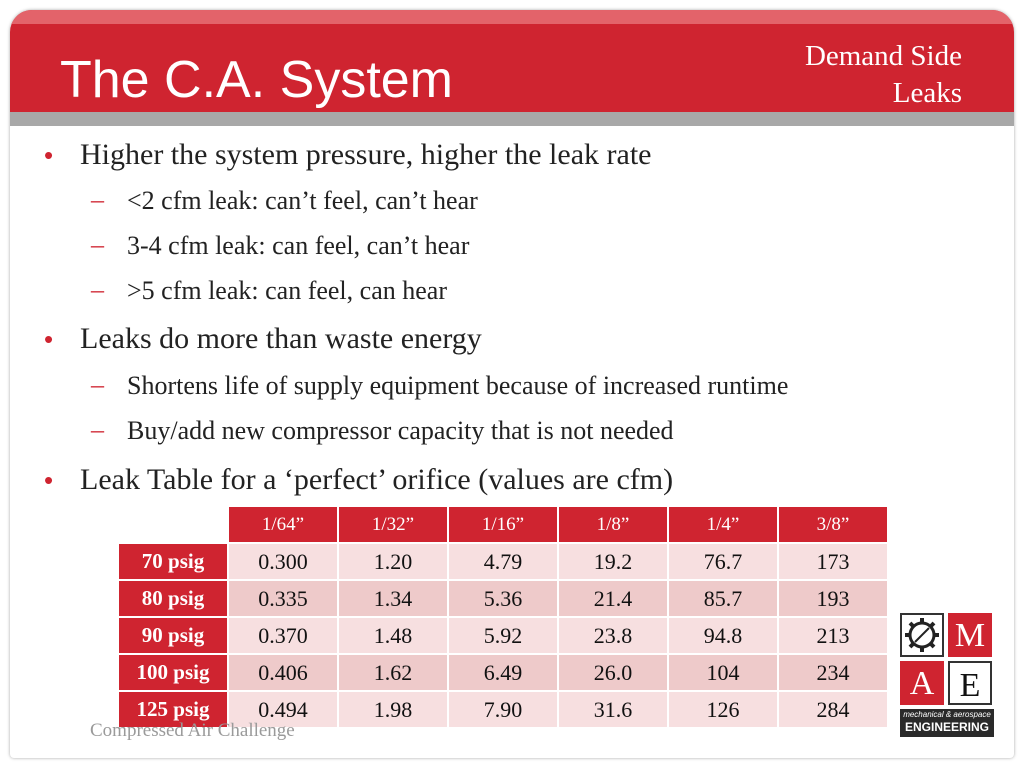 The image size is (1024, 768). Describe the element at coordinates (393, 525) in the screenshot. I see `column-header: 1/32”` at that location.